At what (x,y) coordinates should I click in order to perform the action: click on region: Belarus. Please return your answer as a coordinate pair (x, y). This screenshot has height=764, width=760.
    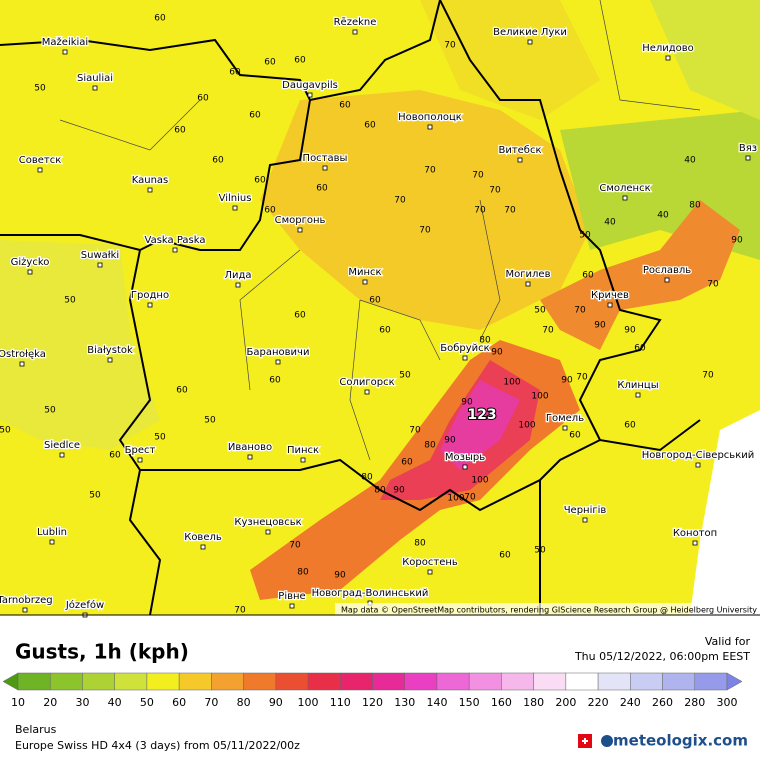
    Looking at the image, I should click on (36, 729).